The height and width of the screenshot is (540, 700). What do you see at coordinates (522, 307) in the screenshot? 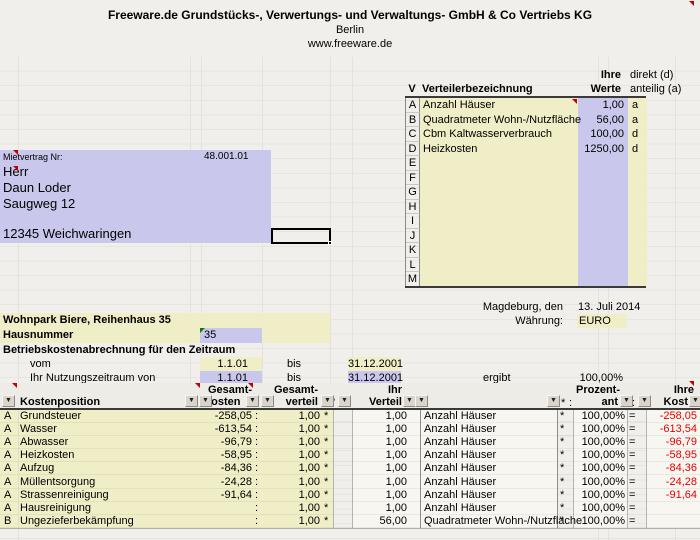
I see `place-label: Magdeburg, den` at bounding box center [522, 307].